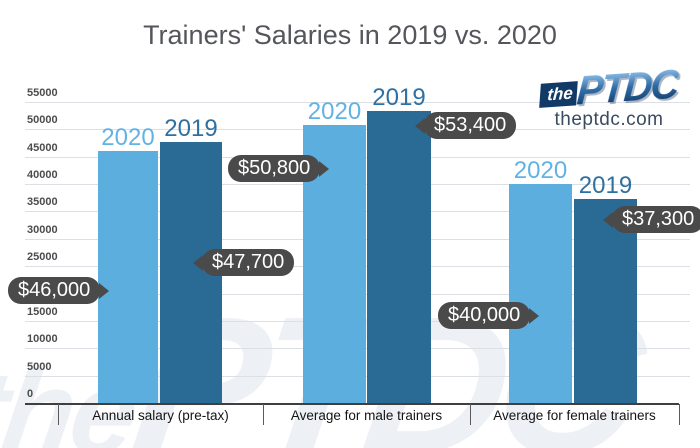  I want to click on value-callout: $50,800, so click(279, 168).